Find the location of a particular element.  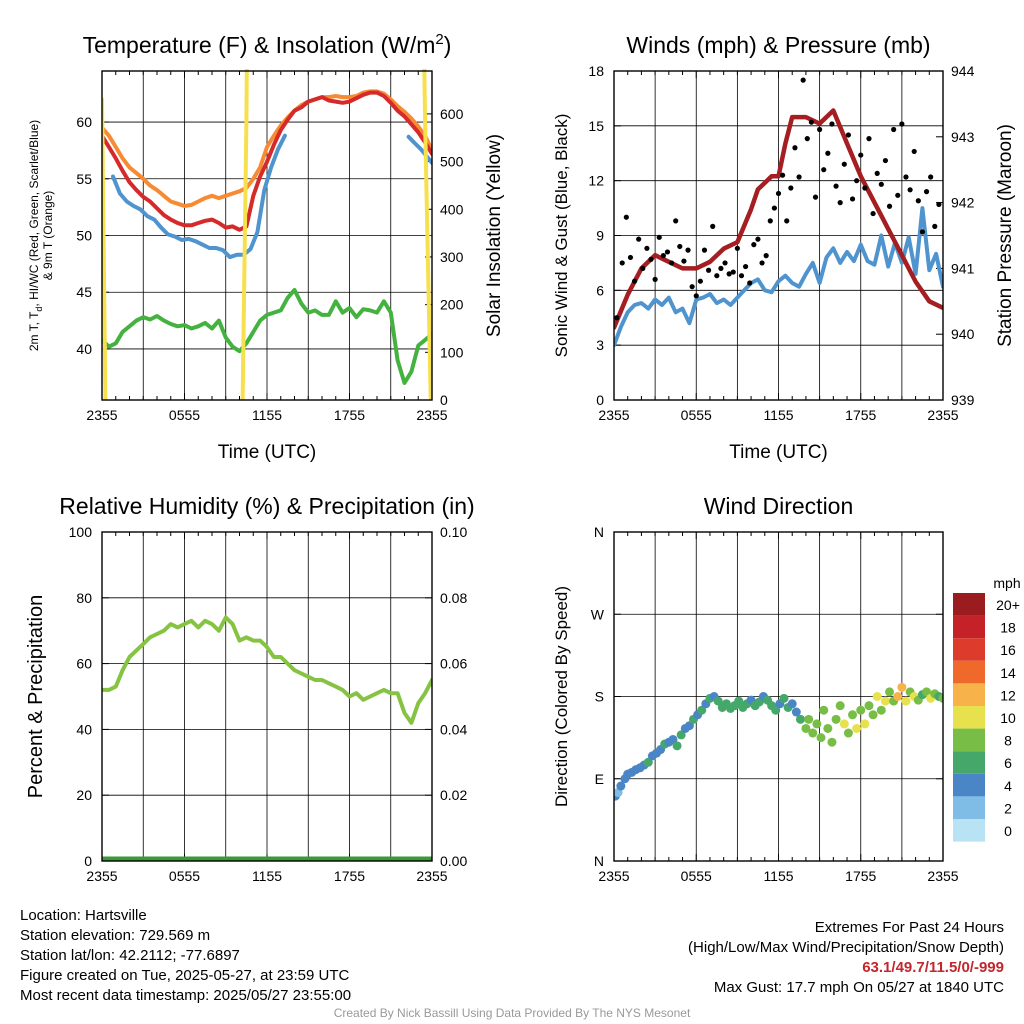

y-tick-label: E is located at coordinates (599, 779).